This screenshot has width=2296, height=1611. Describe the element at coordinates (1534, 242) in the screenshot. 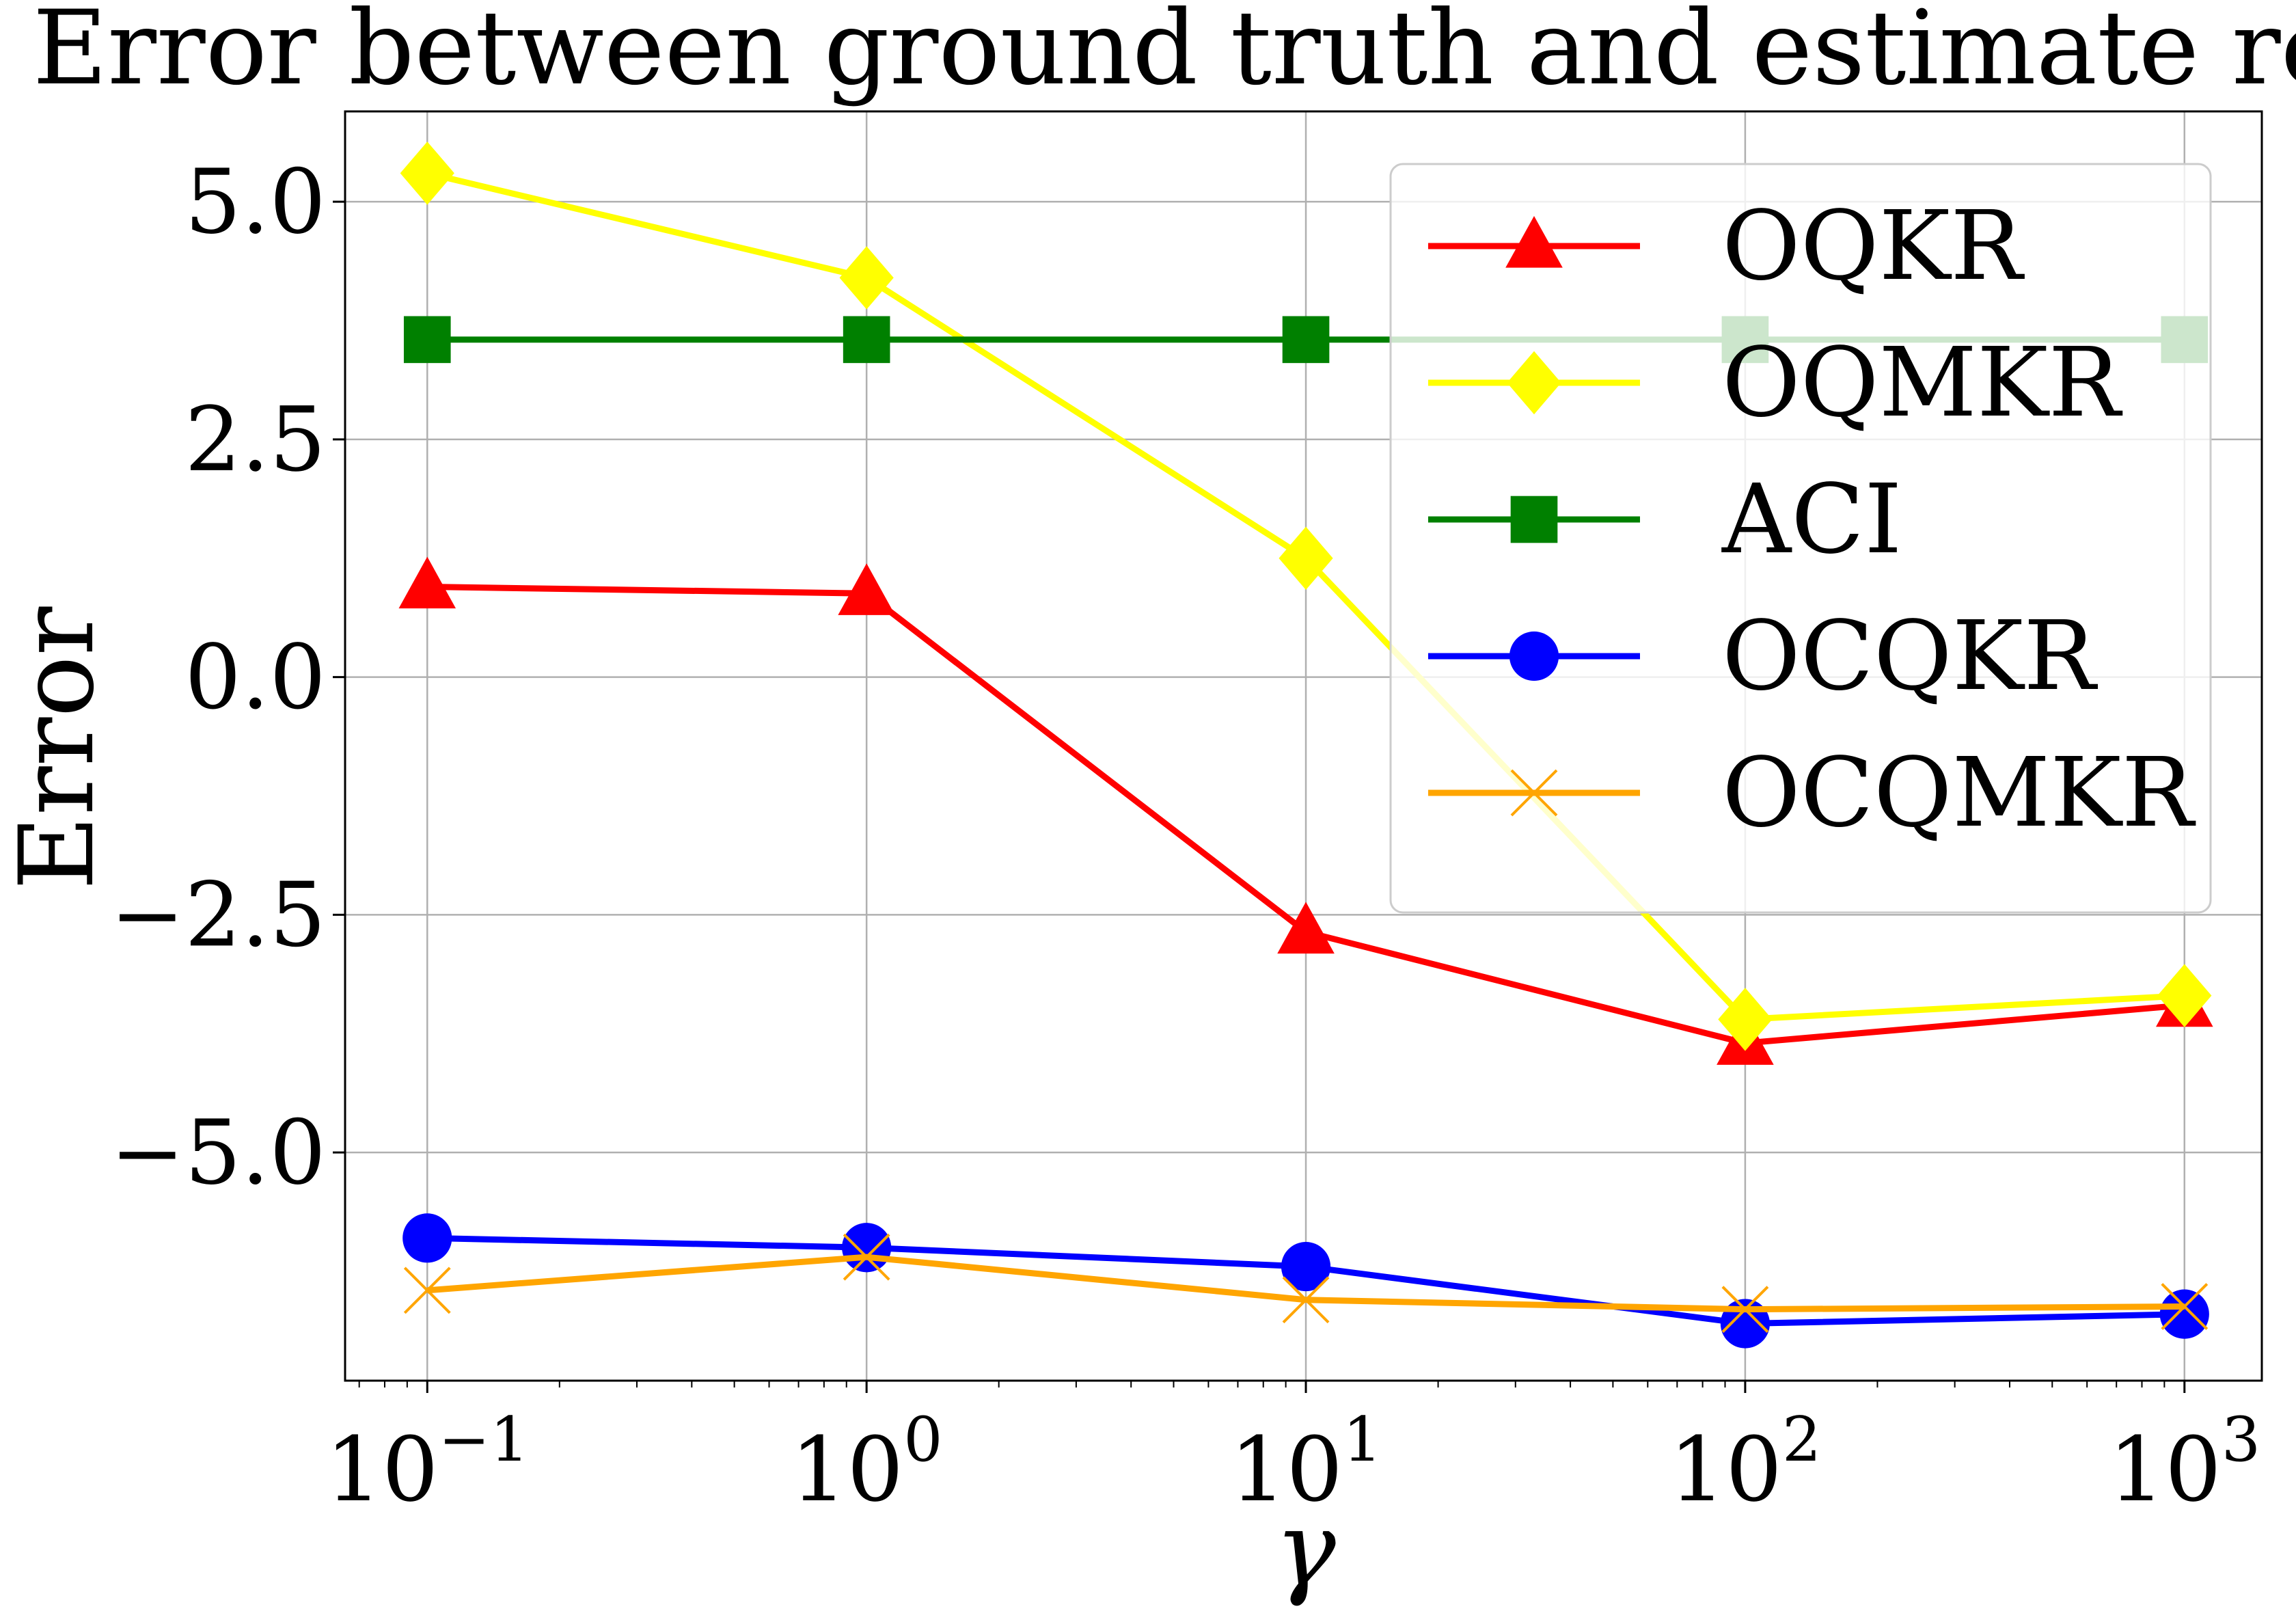

I see `legend-marker-oqkr` at that location.